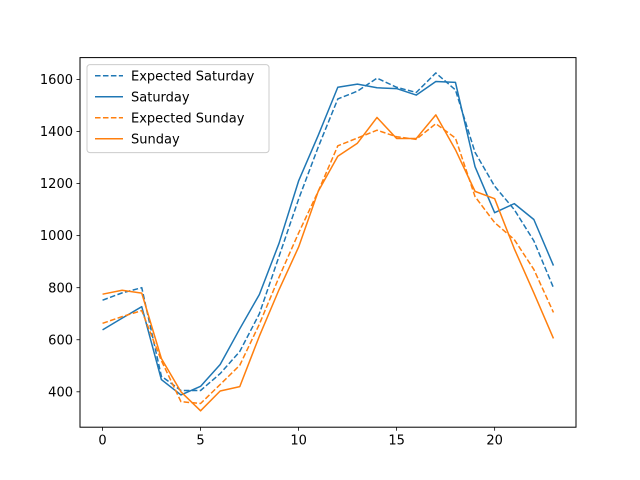 The image size is (640, 480). Describe the element at coordinates (396, 441) in the screenshot. I see `x-tick-label: 15` at that location.